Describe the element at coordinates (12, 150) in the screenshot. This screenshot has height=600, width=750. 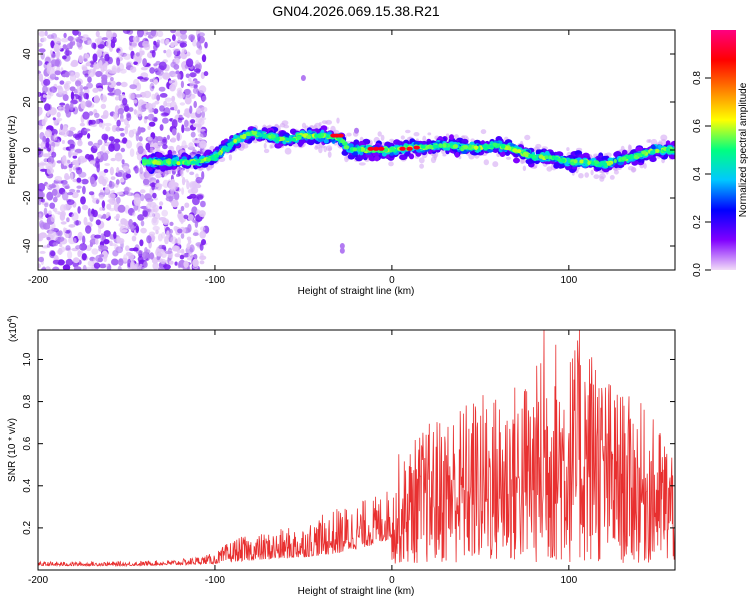
I see `spectrogram-ylabel: Frequency (Hz)` at that location.